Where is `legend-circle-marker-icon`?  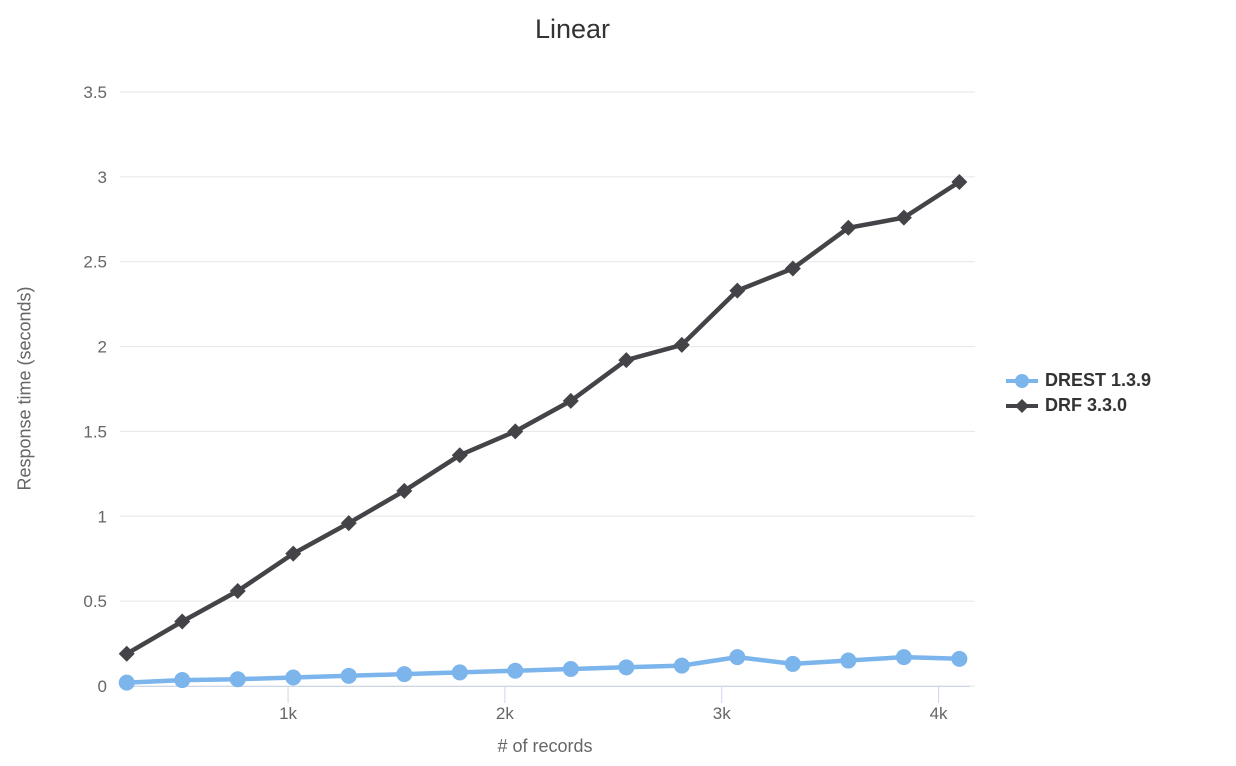 legend-circle-marker-icon is located at coordinates (1022, 380).